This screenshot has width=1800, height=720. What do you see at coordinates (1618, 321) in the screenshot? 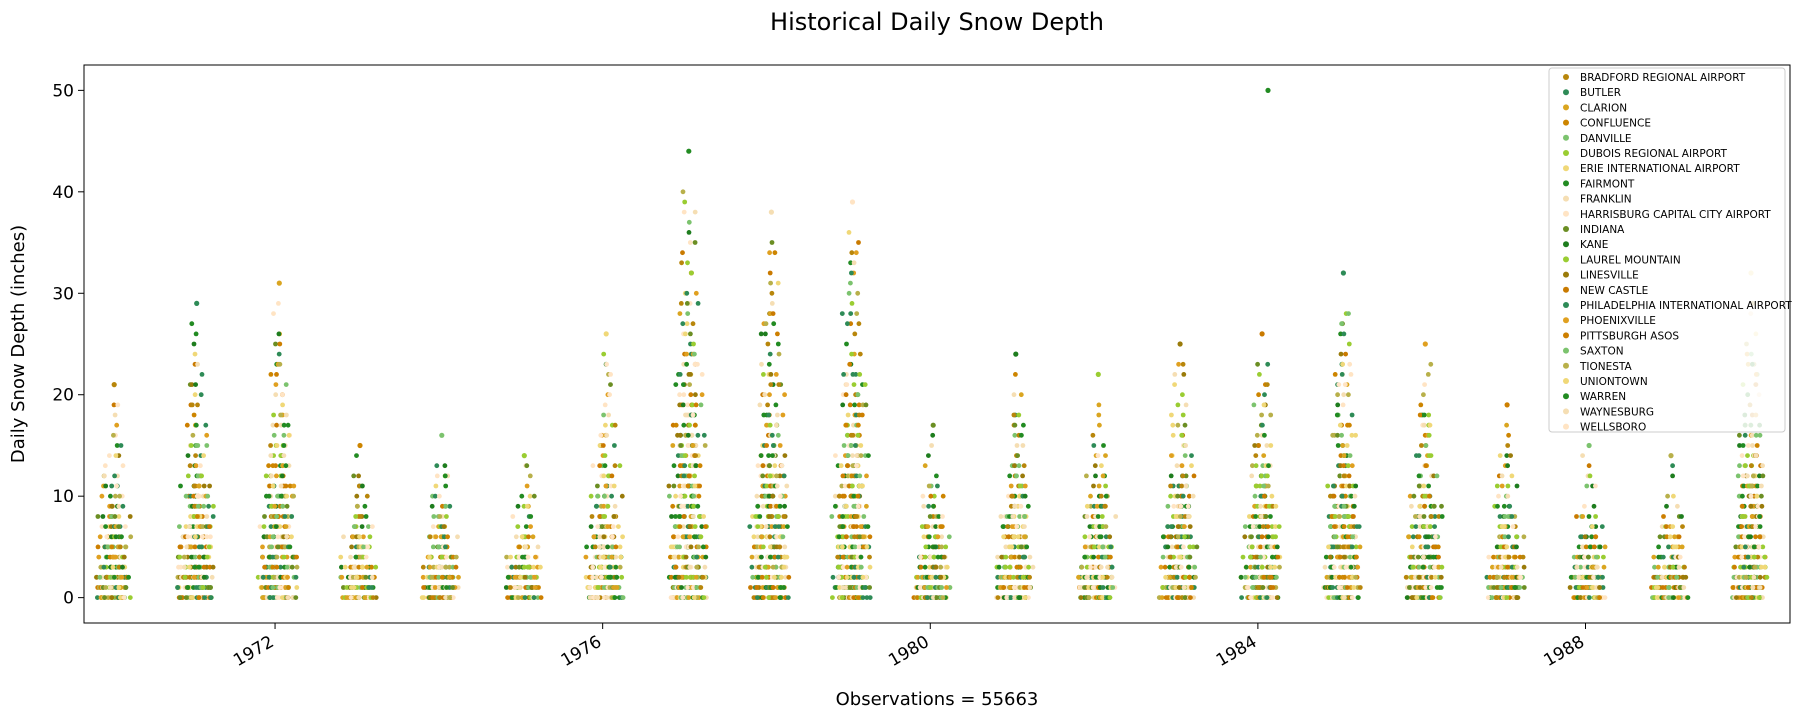
I see `legend-label: PHOENIXVILLE` at bounding box center [1618, 321].